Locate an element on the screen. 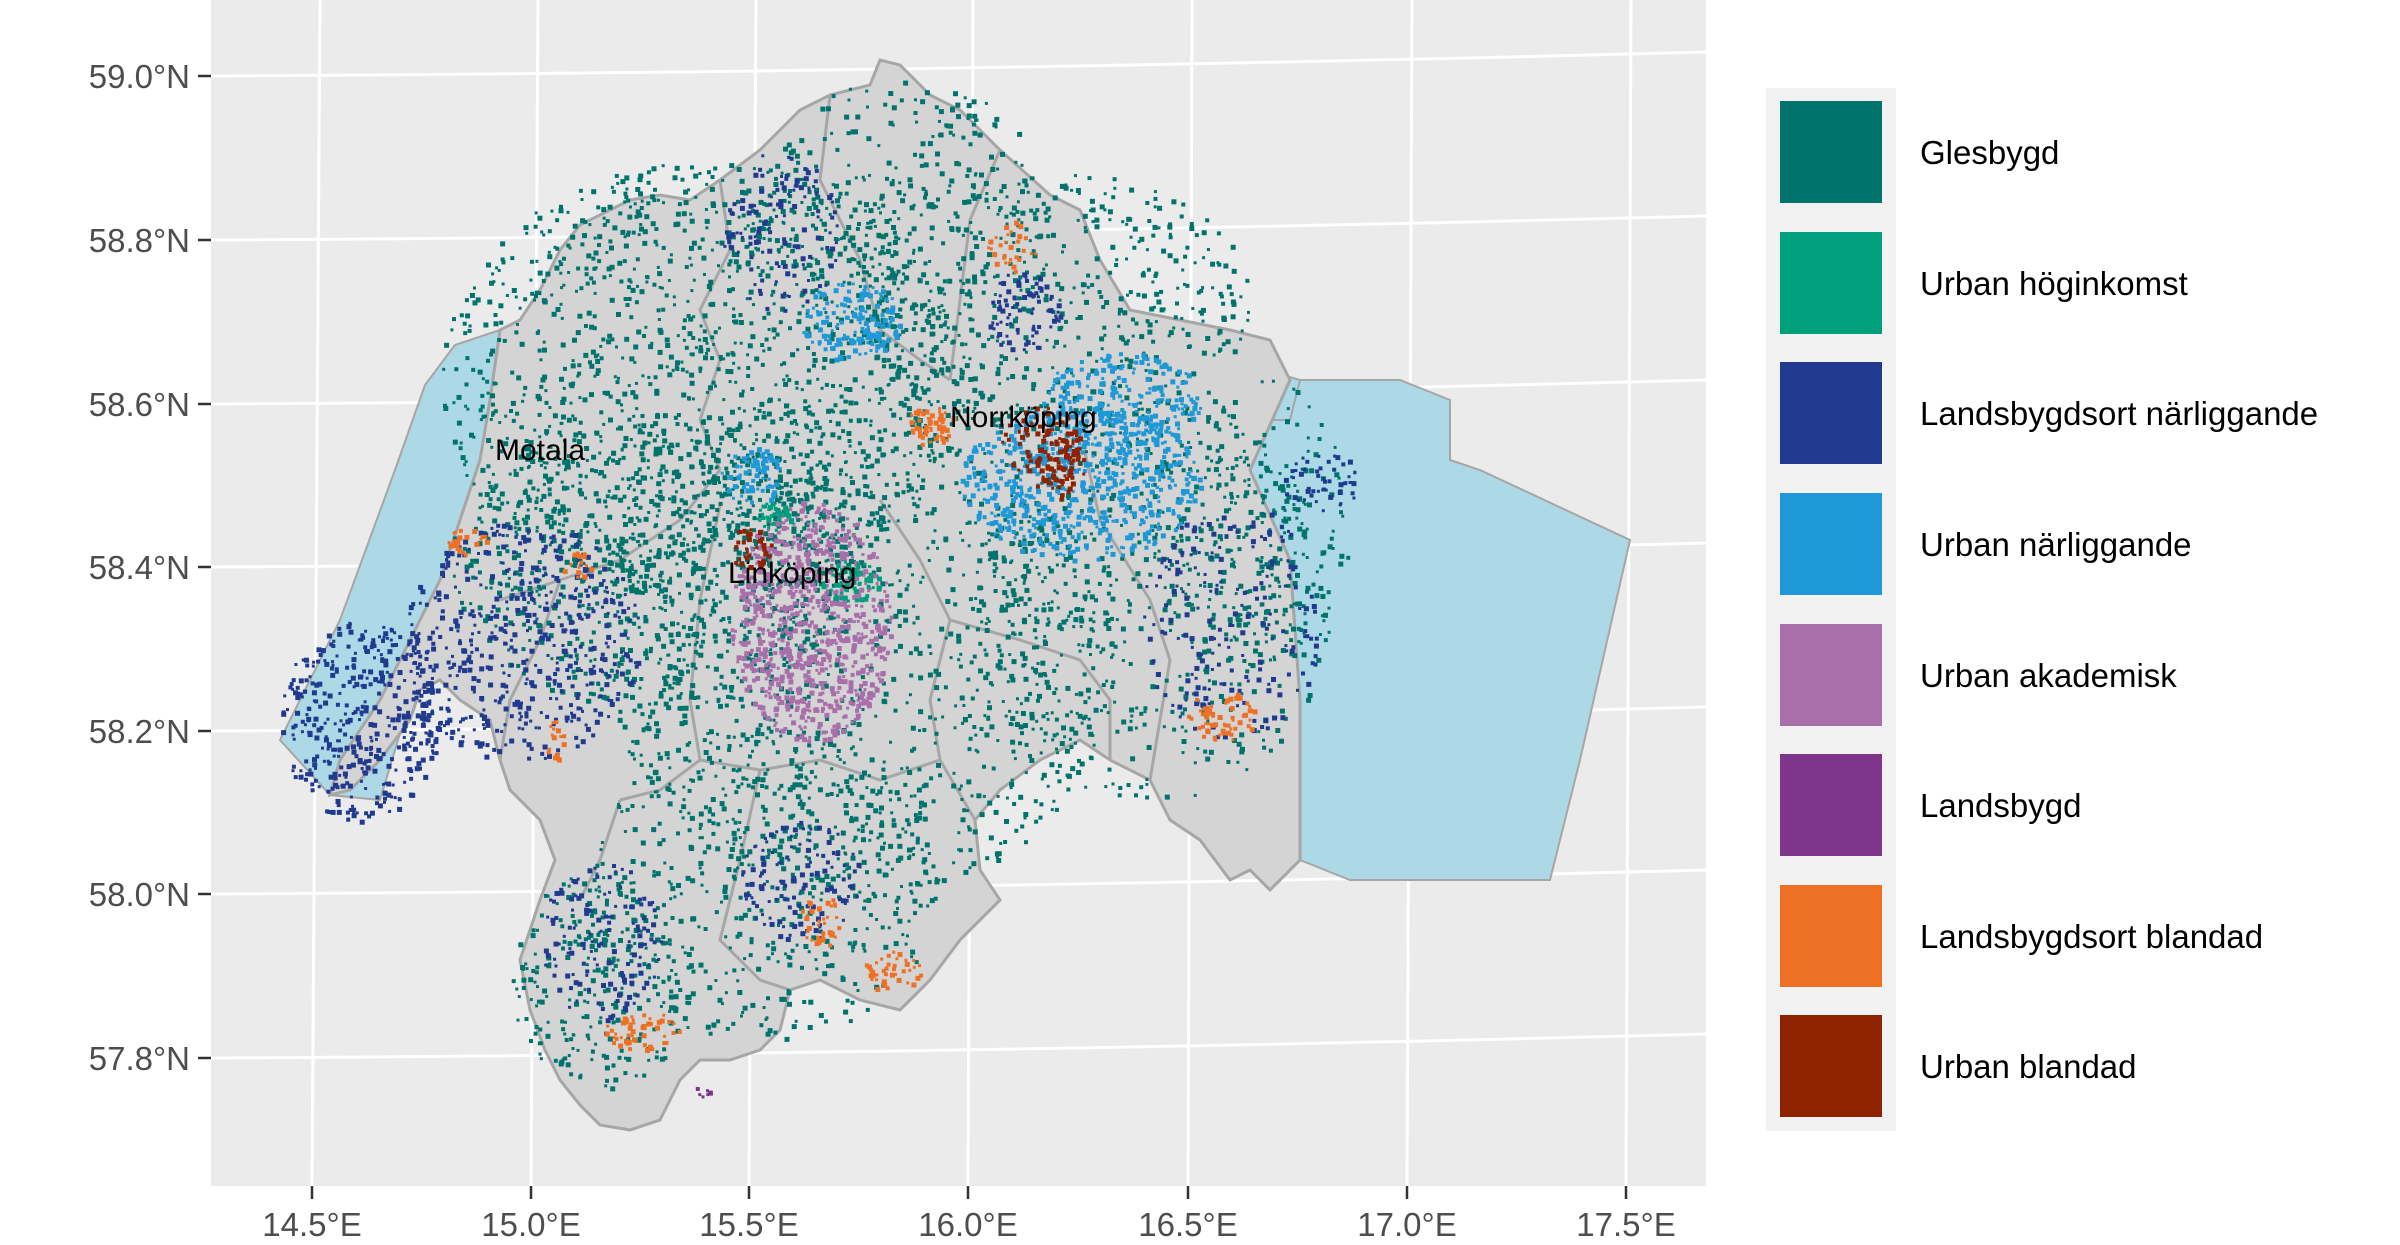  y-tick-label: 58.4°N is located at coordinates (139, 567).